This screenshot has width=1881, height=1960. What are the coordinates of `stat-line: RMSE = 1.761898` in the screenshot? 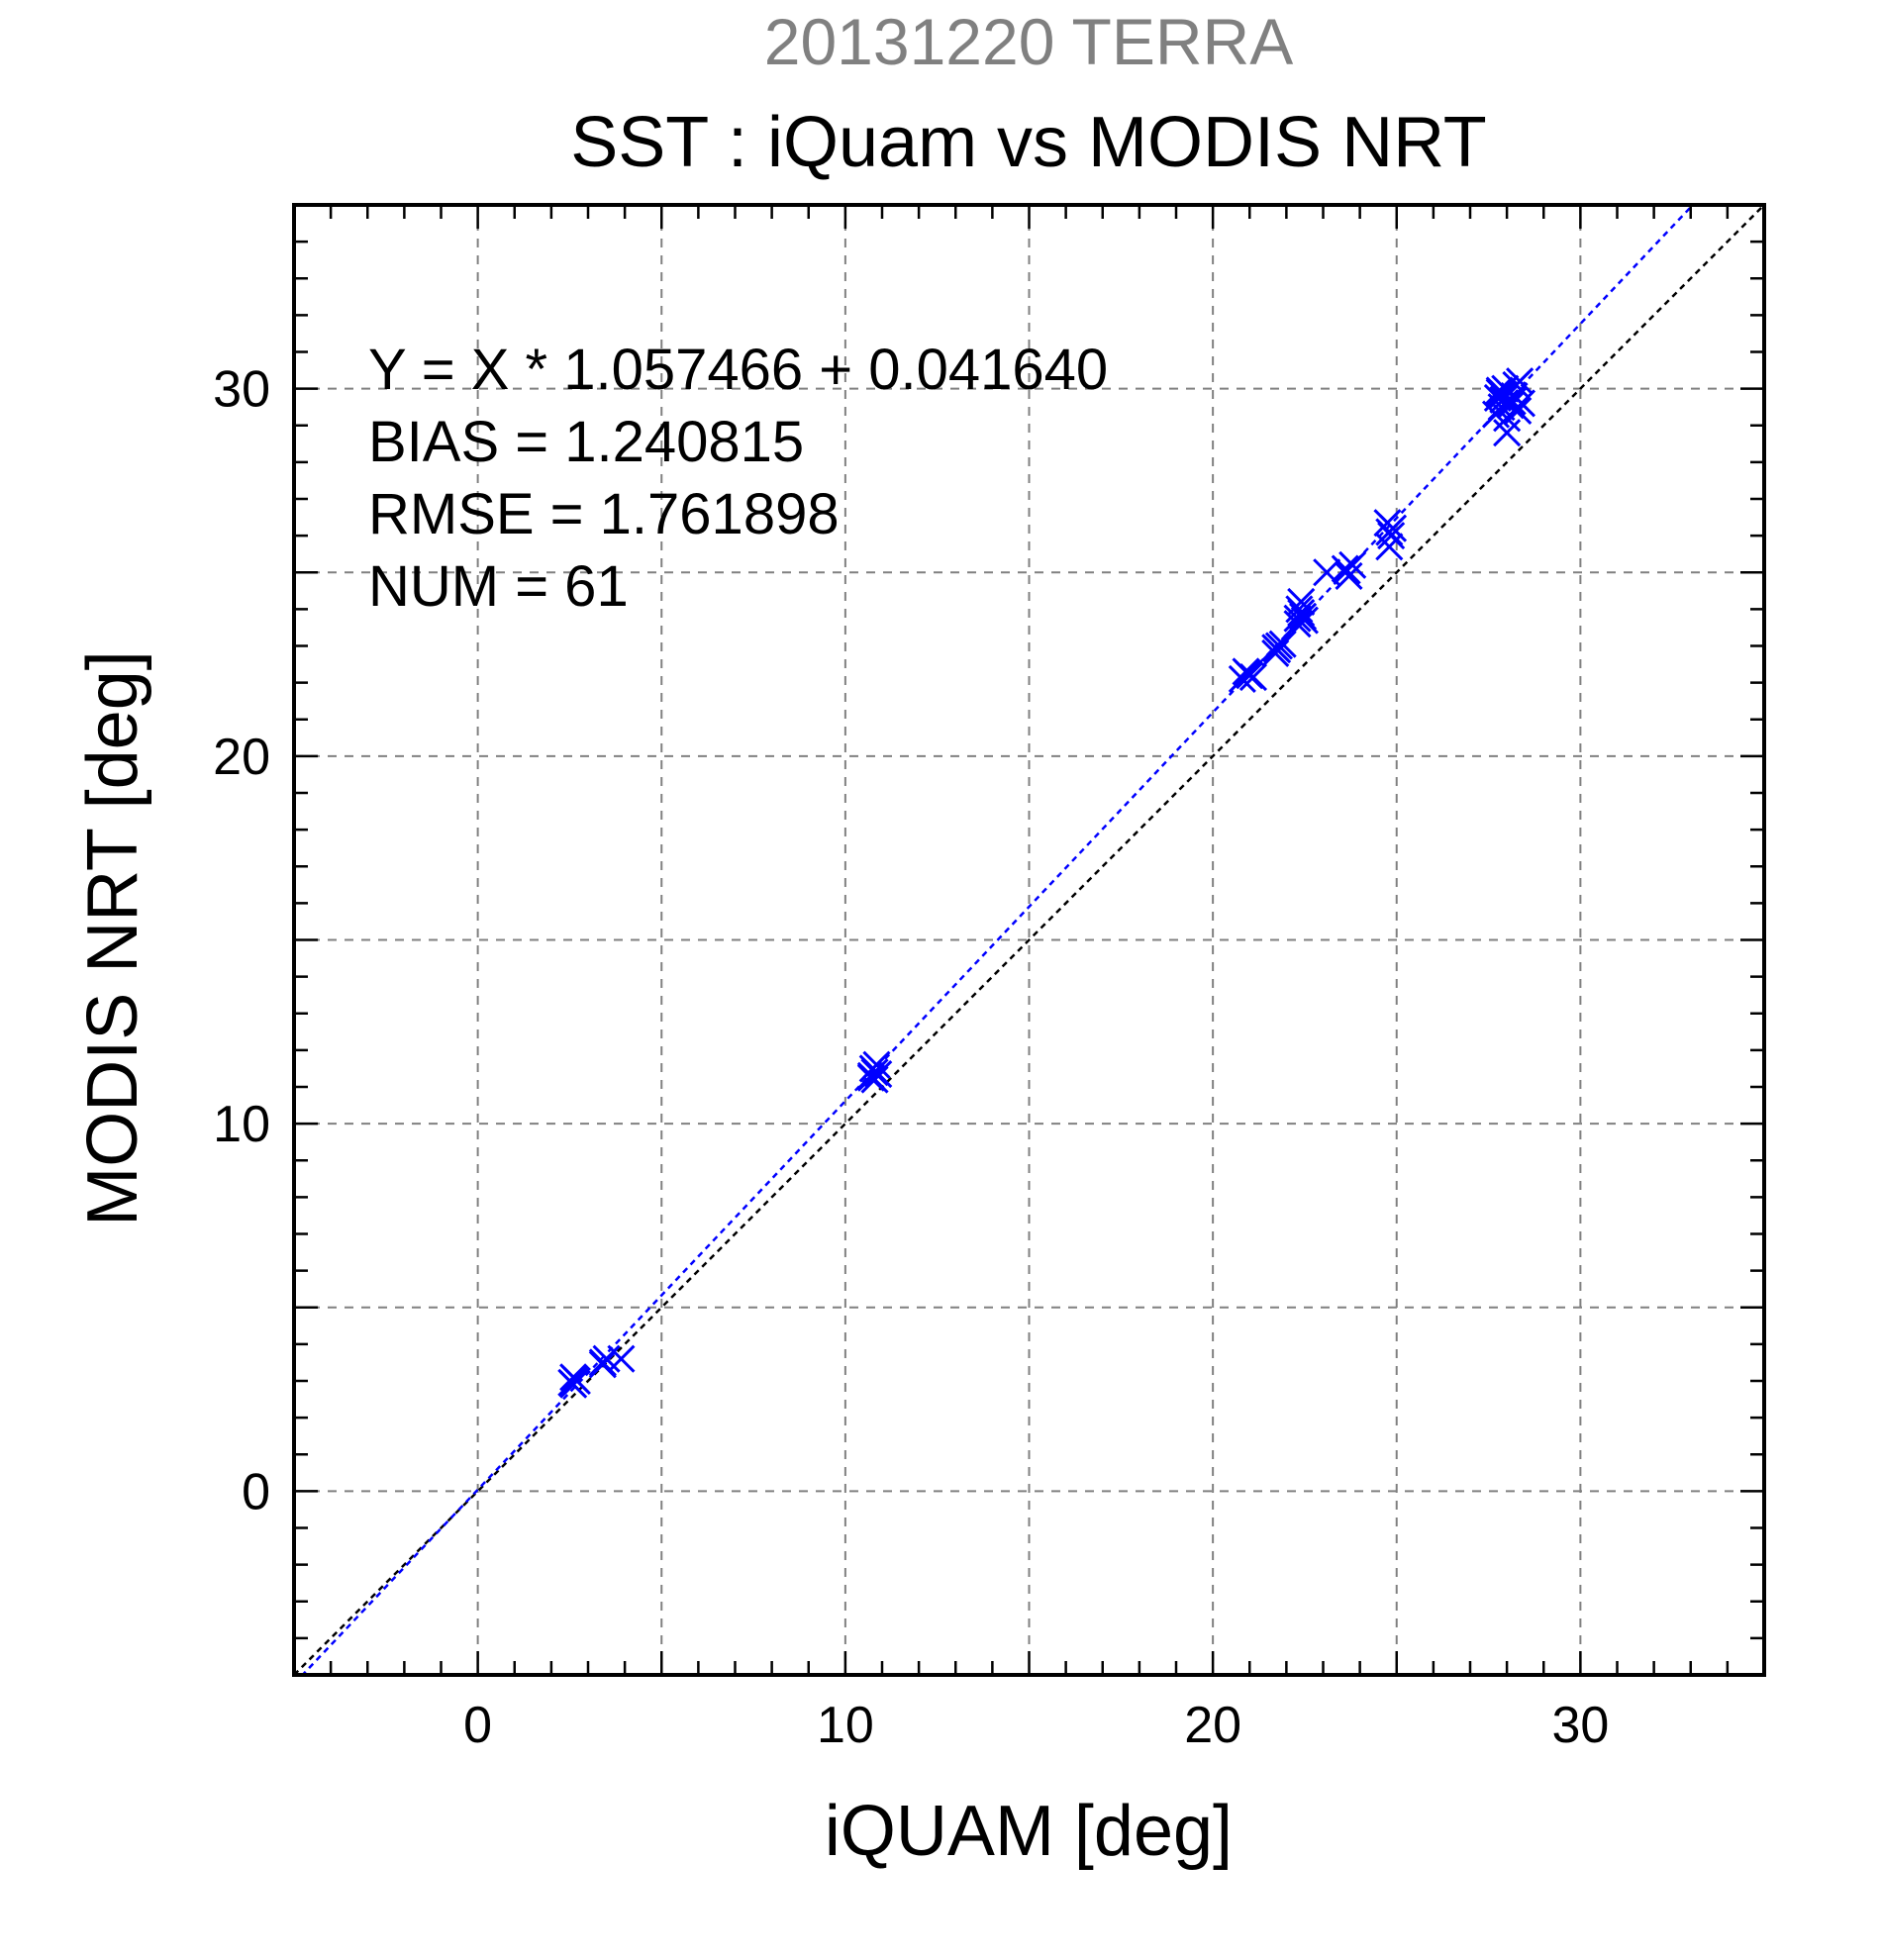 It's located at (604, 514).